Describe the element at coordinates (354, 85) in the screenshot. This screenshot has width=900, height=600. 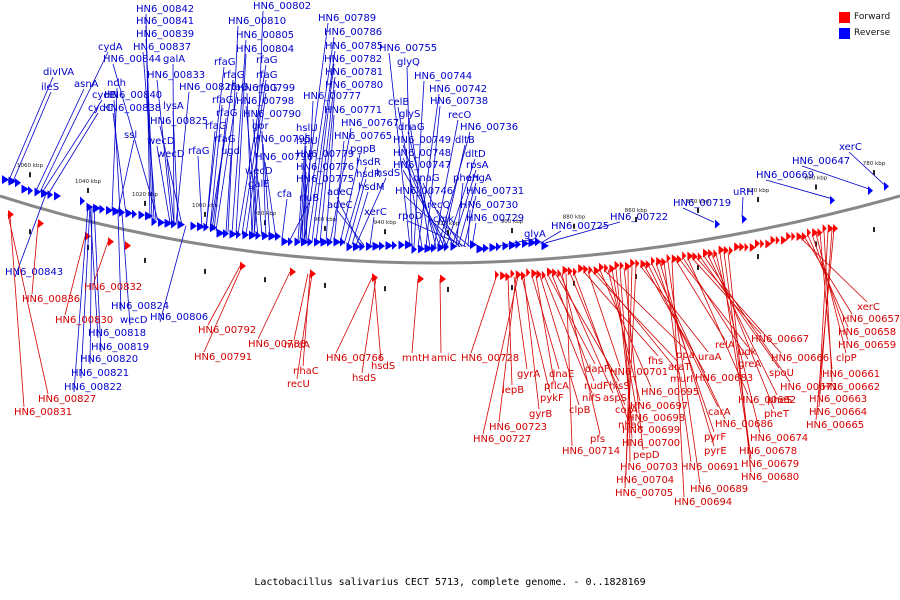
I see `reverse-gene-label: HN6_00780` at that location.